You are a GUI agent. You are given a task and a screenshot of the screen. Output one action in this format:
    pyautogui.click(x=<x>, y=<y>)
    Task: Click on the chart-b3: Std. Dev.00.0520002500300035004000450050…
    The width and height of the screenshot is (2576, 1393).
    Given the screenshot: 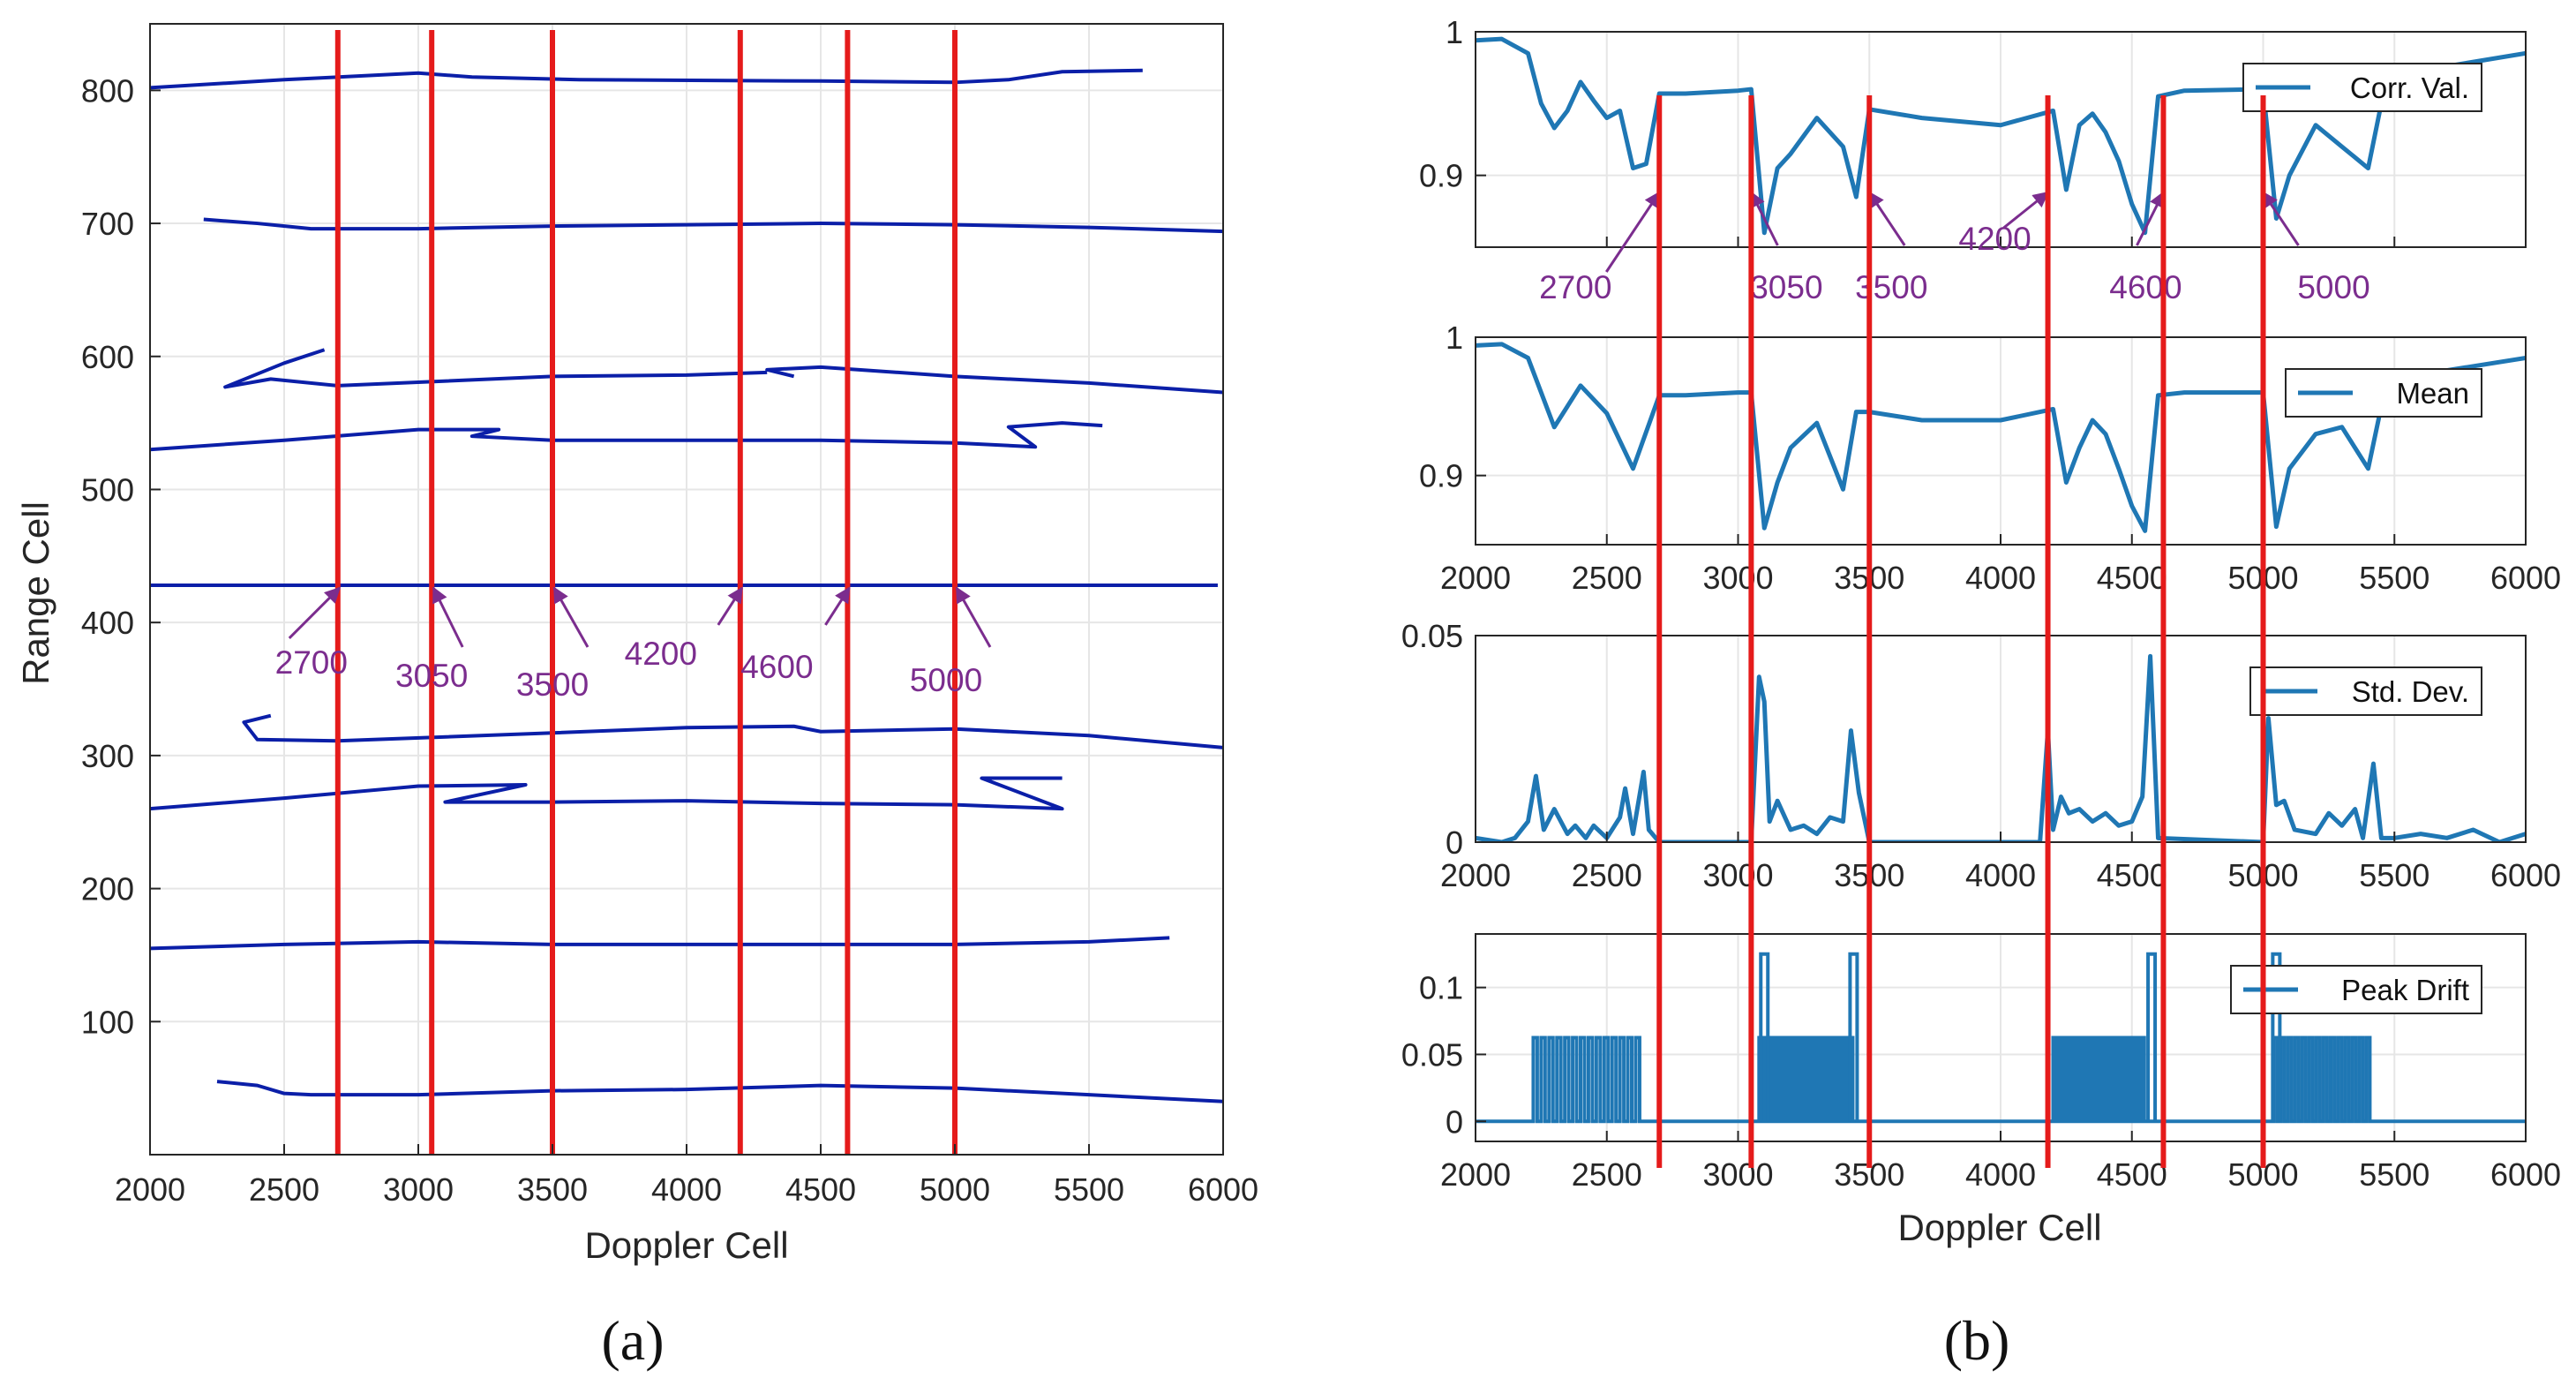 What is the action you would take?
    pyautogui.click(x=1981, y=755)
    